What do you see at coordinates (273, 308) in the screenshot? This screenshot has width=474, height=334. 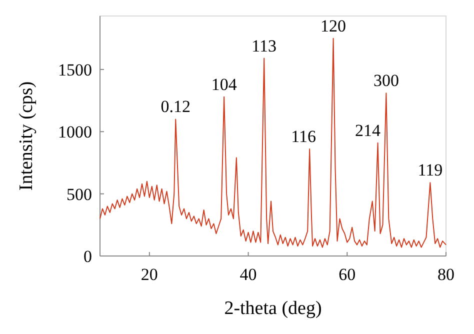 I see `x-axis-title: 2-theta (deg)` at bounding box center [273, 308].